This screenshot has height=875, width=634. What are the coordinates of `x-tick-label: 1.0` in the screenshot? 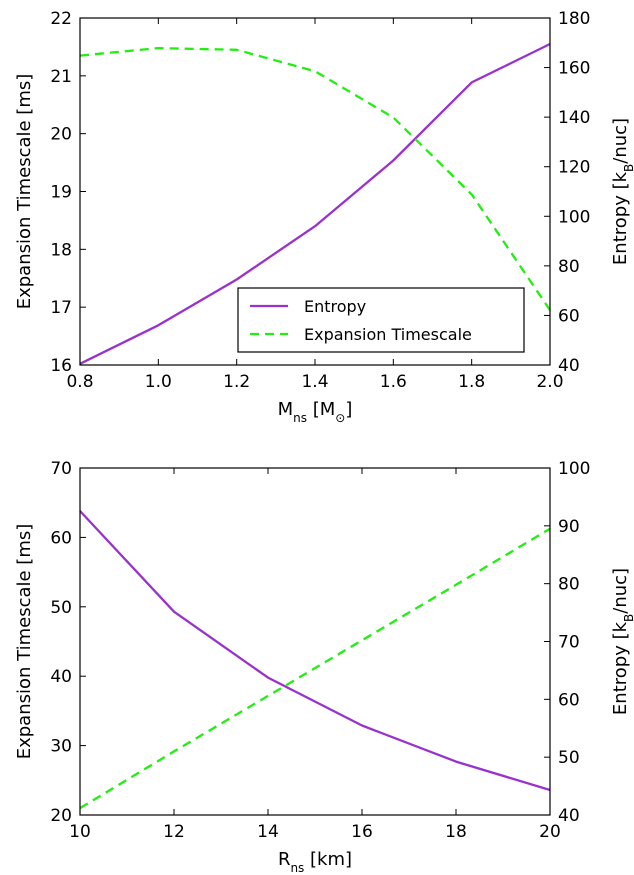 It's located at (158, 382).